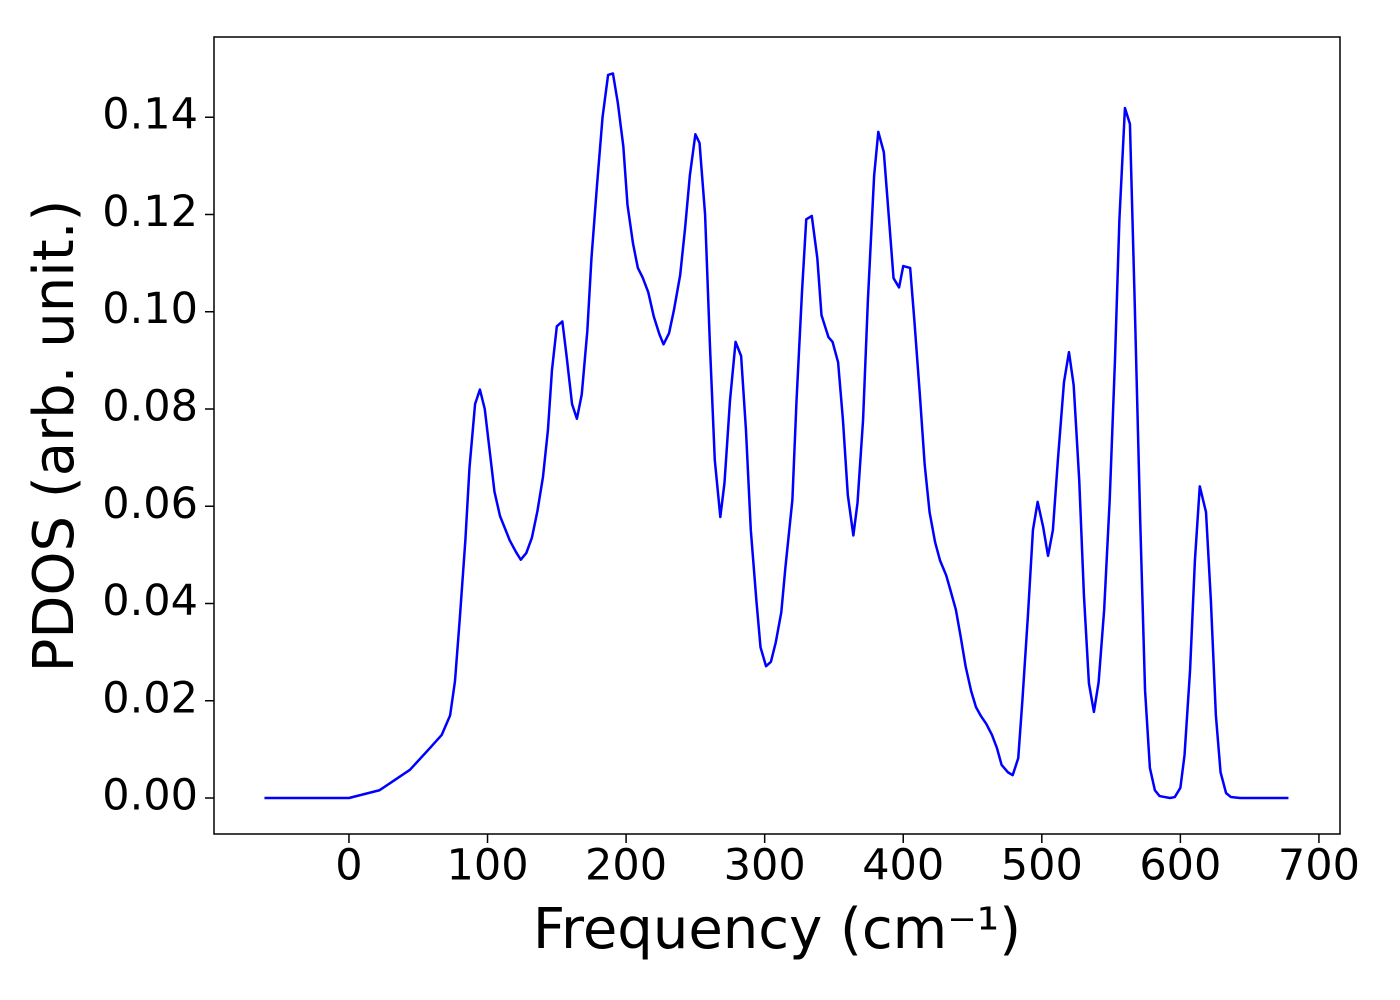 The width and height of the screenshot is (1400, 1000). I want to click on x-tick-label: 600, so click(1180, 866).